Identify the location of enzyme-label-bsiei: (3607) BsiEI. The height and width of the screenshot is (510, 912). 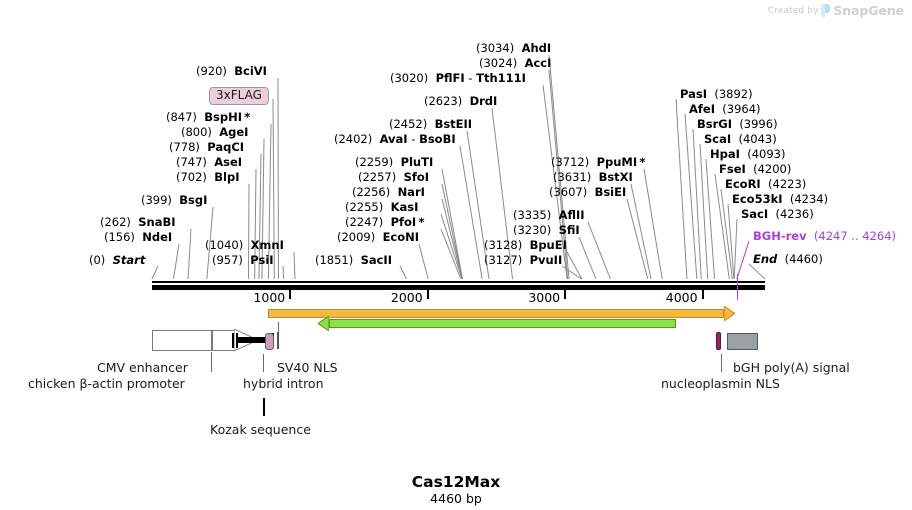
(587, 192).